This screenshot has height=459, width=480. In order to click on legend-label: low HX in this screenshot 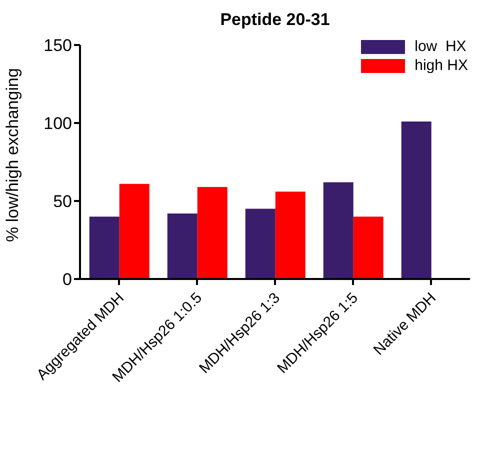, I will do `click(440, 46)`.